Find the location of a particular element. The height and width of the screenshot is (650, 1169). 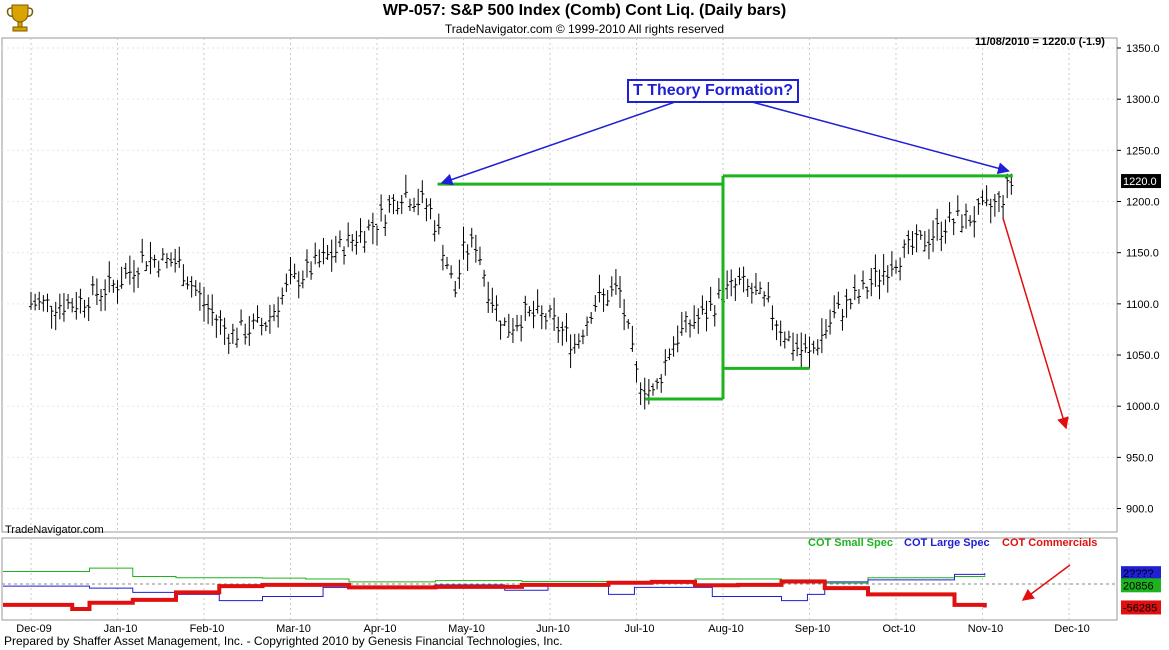

cot-panel: 2????20856 -56285 is located at coordinates (582, 590).